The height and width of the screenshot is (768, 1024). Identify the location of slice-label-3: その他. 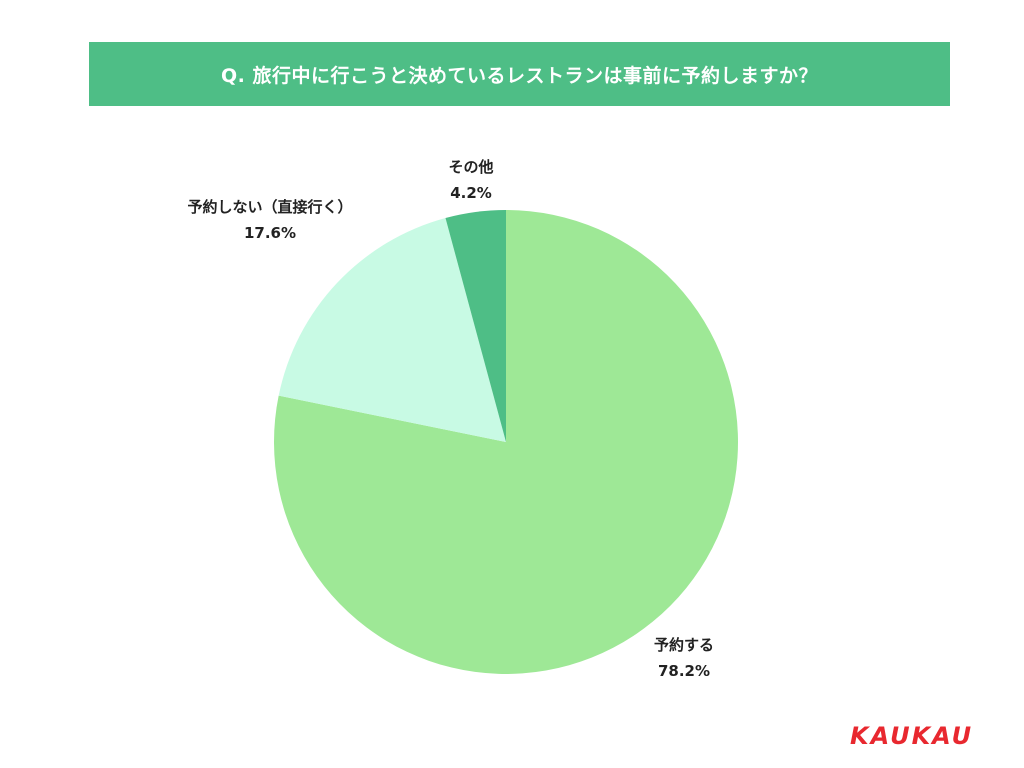
(470, 167).